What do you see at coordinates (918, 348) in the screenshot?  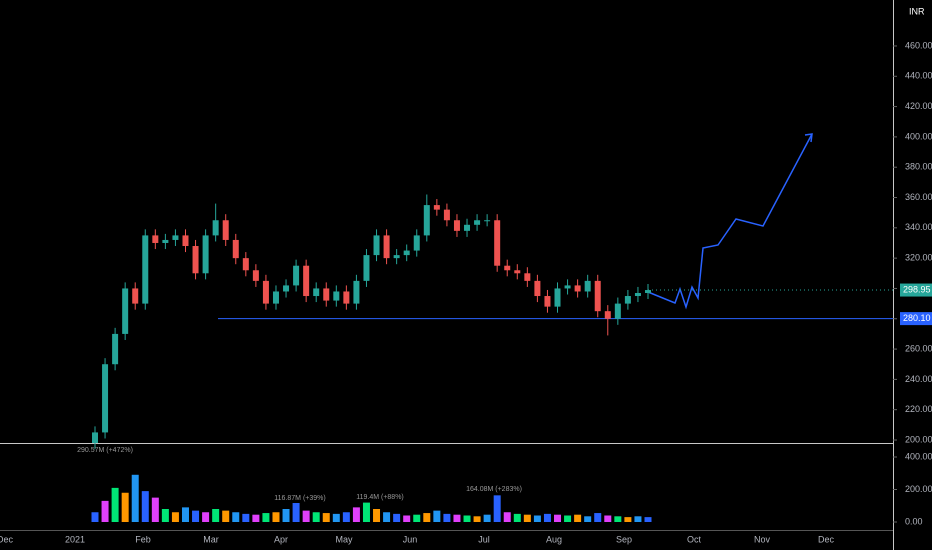 I see `y-tick-label: 260.00` at bounding box center [918, 348].